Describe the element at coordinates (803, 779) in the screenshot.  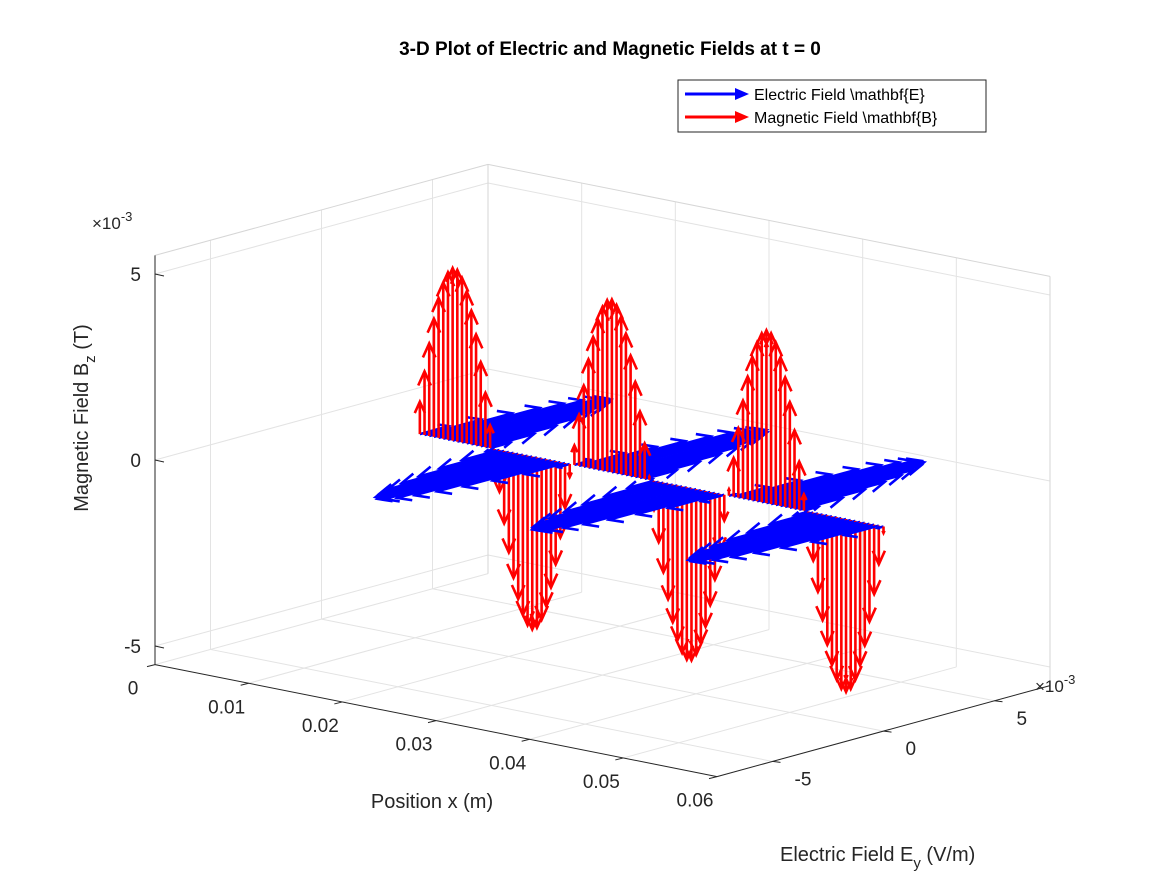
I see `y-tick-label: -5` at that location.